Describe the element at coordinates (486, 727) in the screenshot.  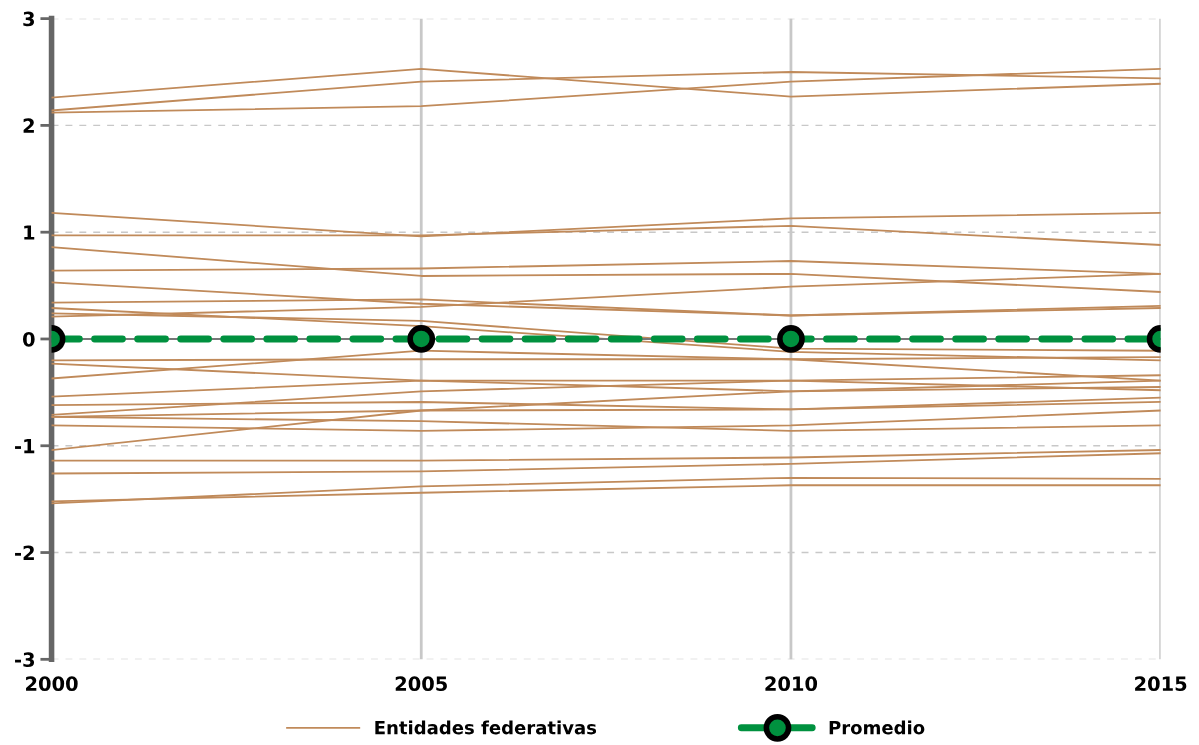
I see `legend-label: Entidades federativas` at that location.